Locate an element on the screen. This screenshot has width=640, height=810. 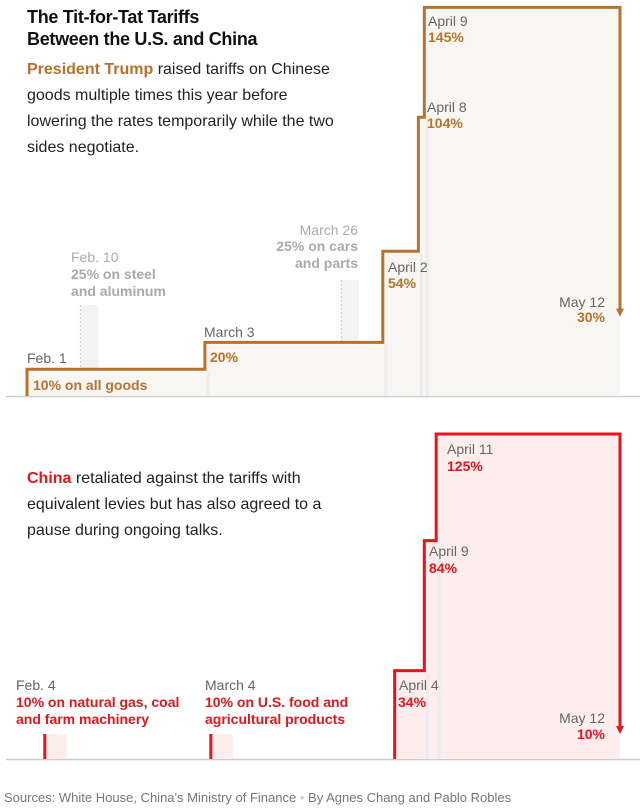
label-value: 30% is located at coordinates (590, 317).